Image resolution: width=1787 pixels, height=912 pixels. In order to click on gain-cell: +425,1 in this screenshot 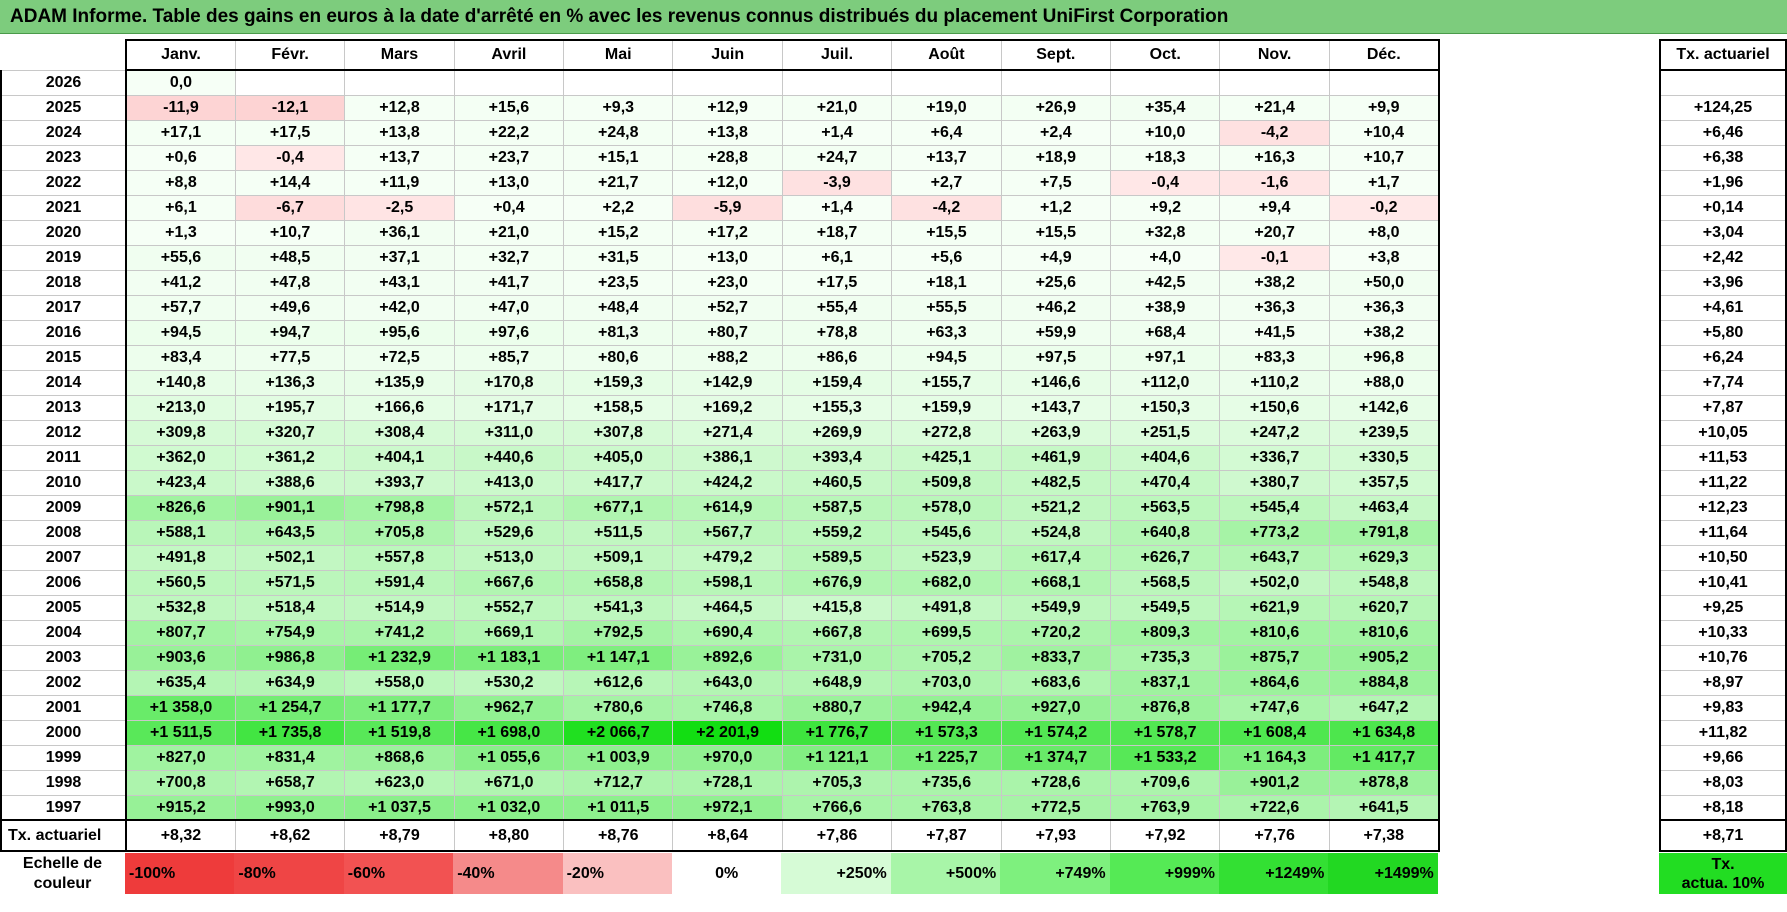, I will do `click(946, 457)`.